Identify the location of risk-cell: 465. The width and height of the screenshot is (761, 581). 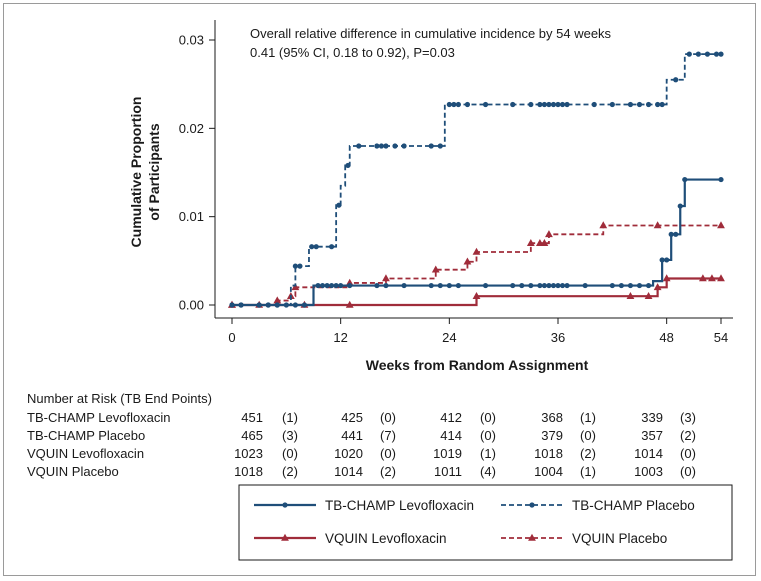
(252, 435).